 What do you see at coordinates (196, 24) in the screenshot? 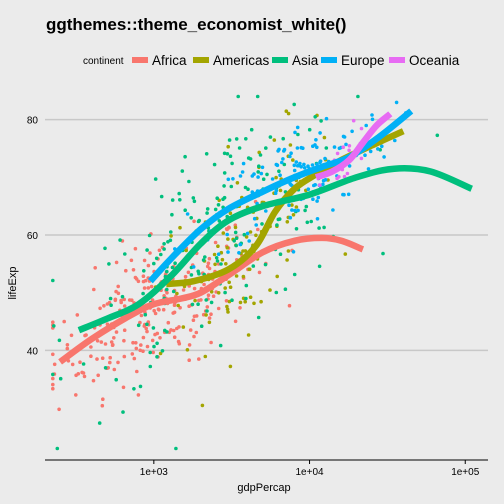
I see `chart-title: ggthemes::theme_economist_white()` at bounding box center [196, 24].